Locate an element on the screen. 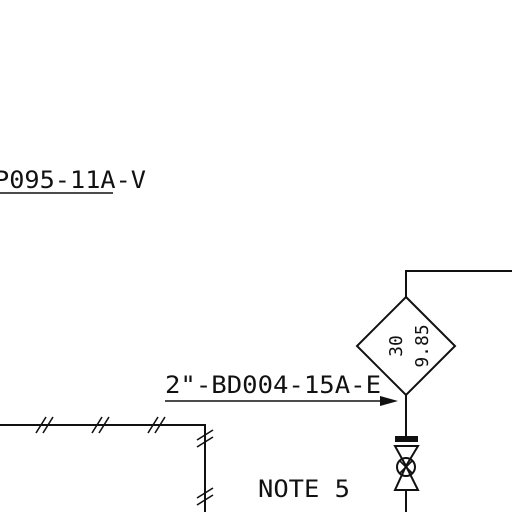  pipe-lower-left is located at coordinates (103, 468).